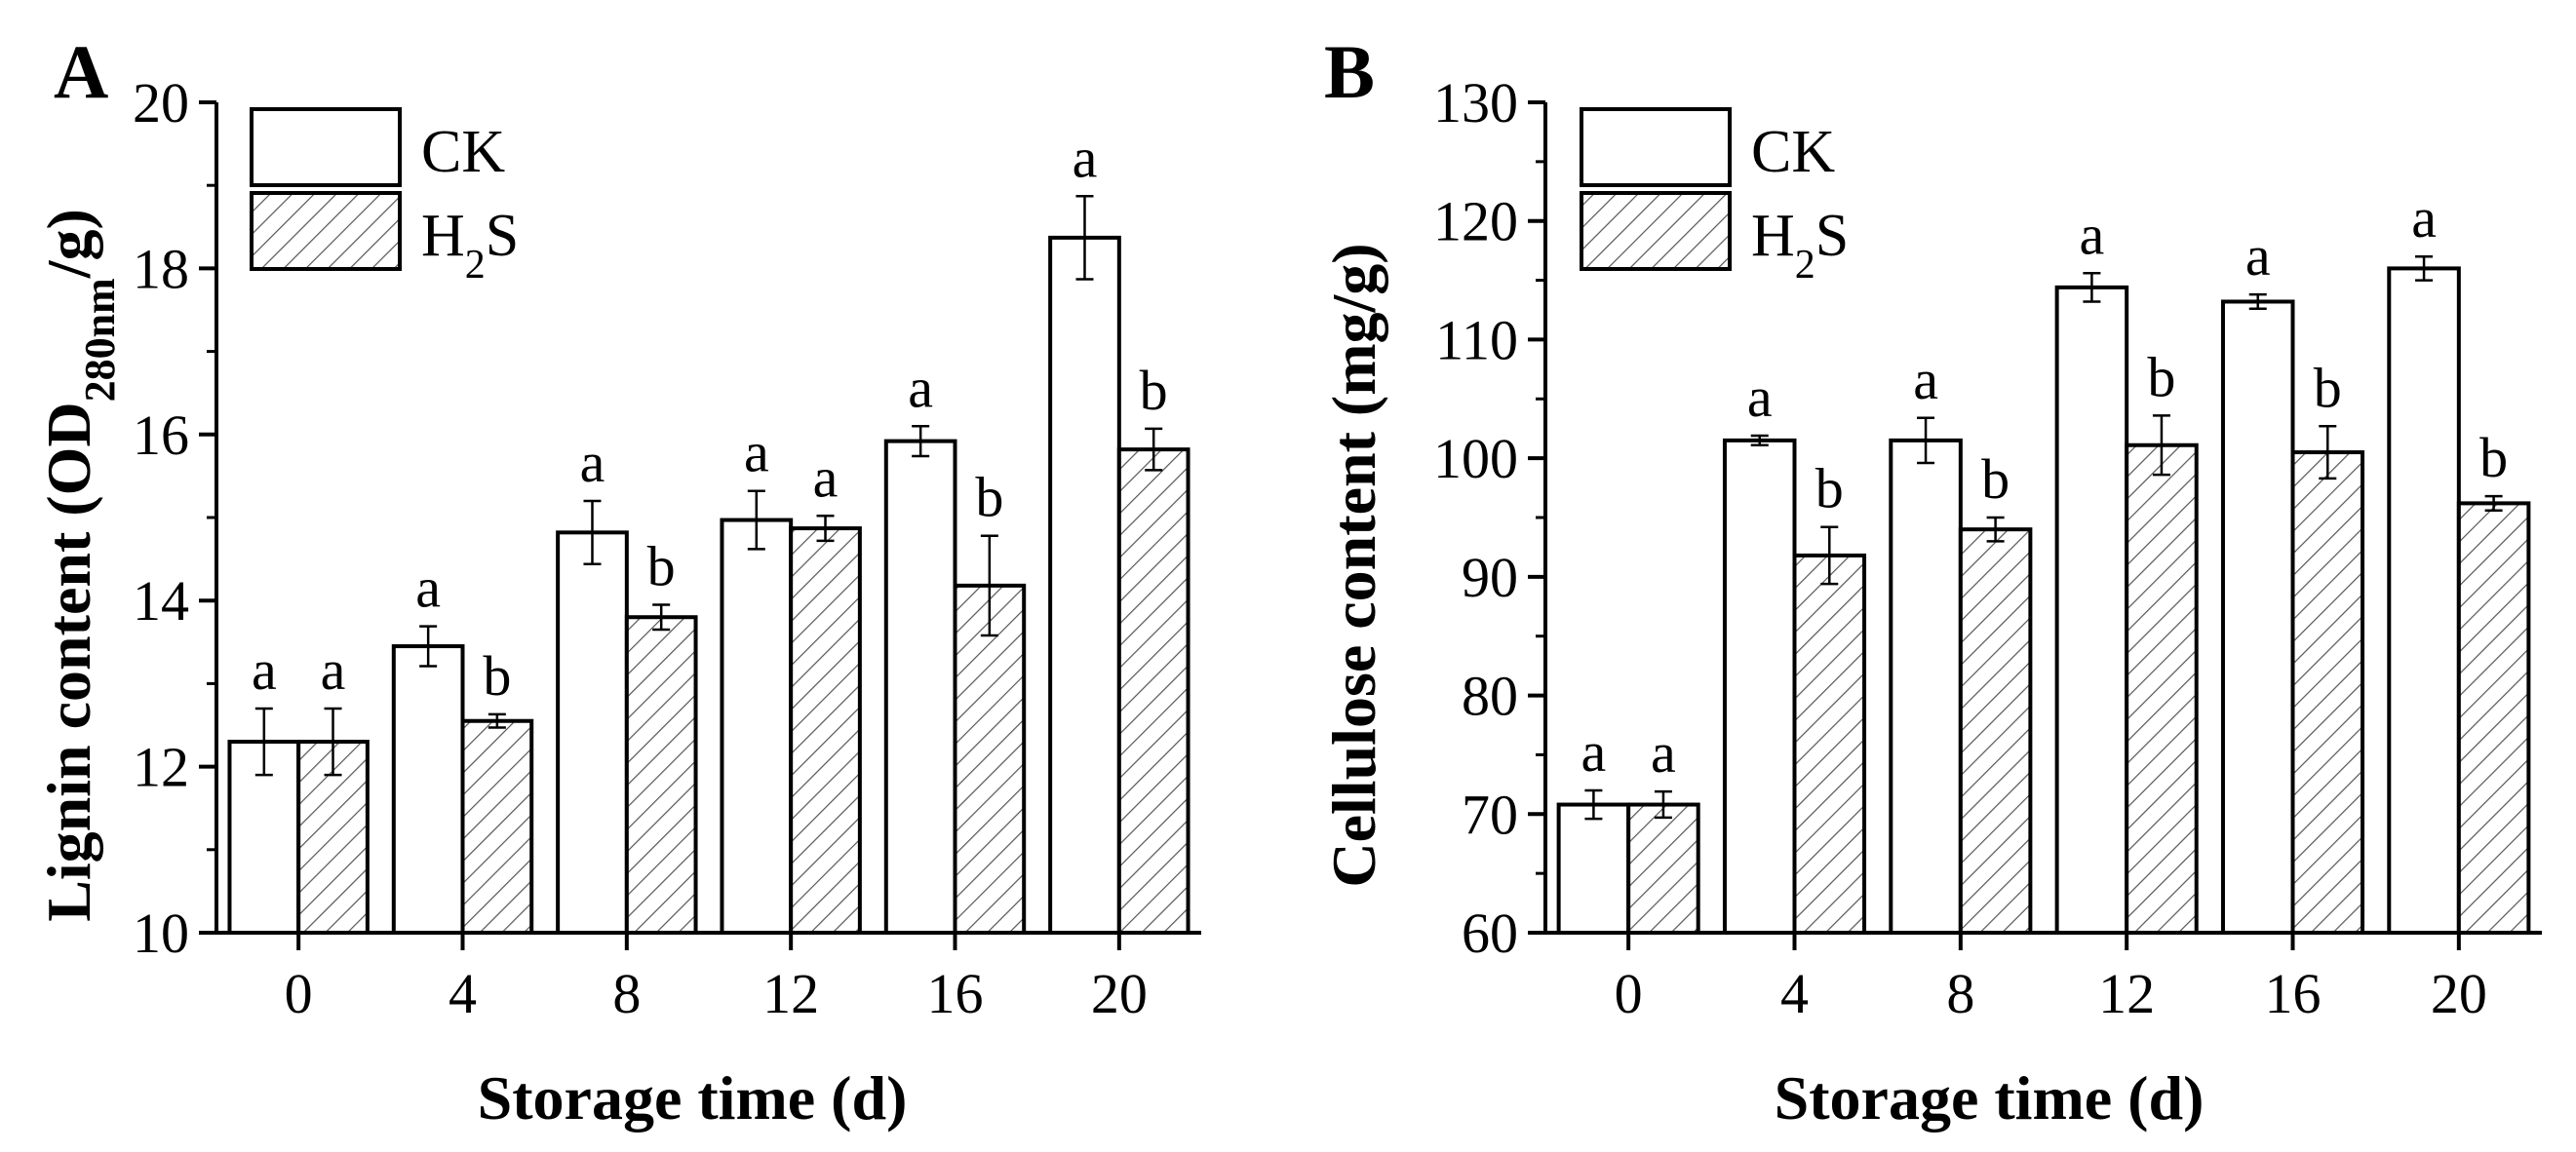 The height and width of the screenshot is (1152, 2576). What do you see at coordinates (463, 994) in the screenshot?
I see `panel-a-x-tick-label: 4` at bounding box center [463, 994].